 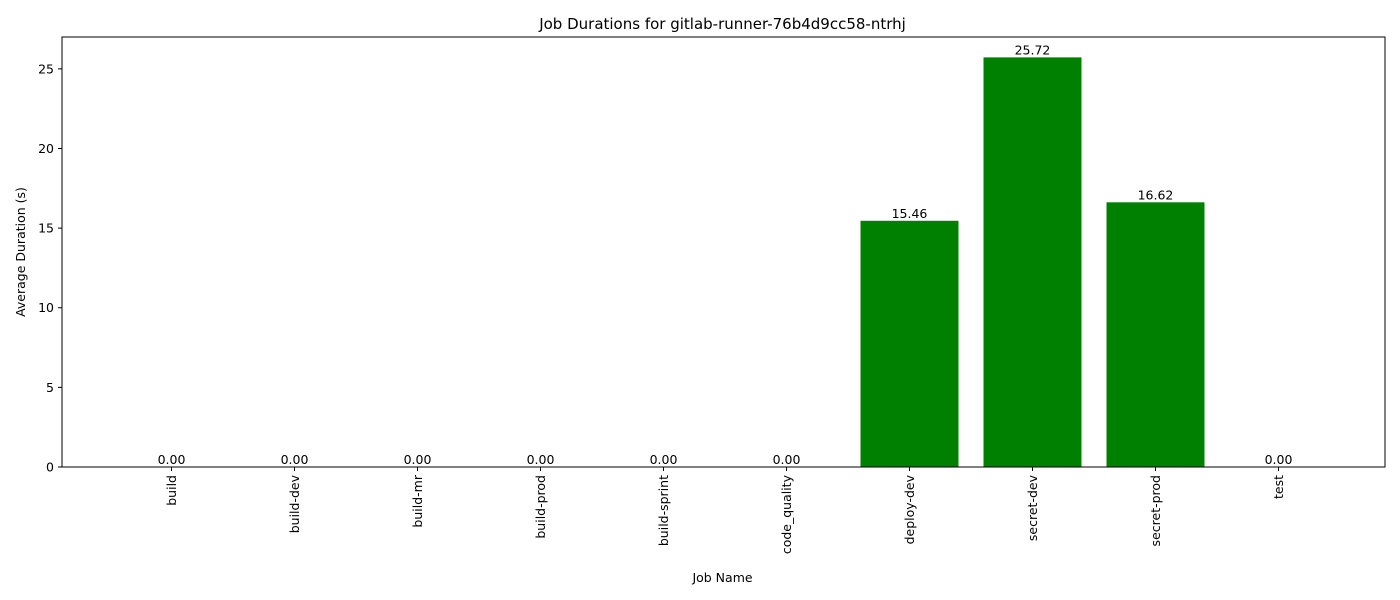 I want to click on y-tick-label-15: 15, so click(x=46, y=228).